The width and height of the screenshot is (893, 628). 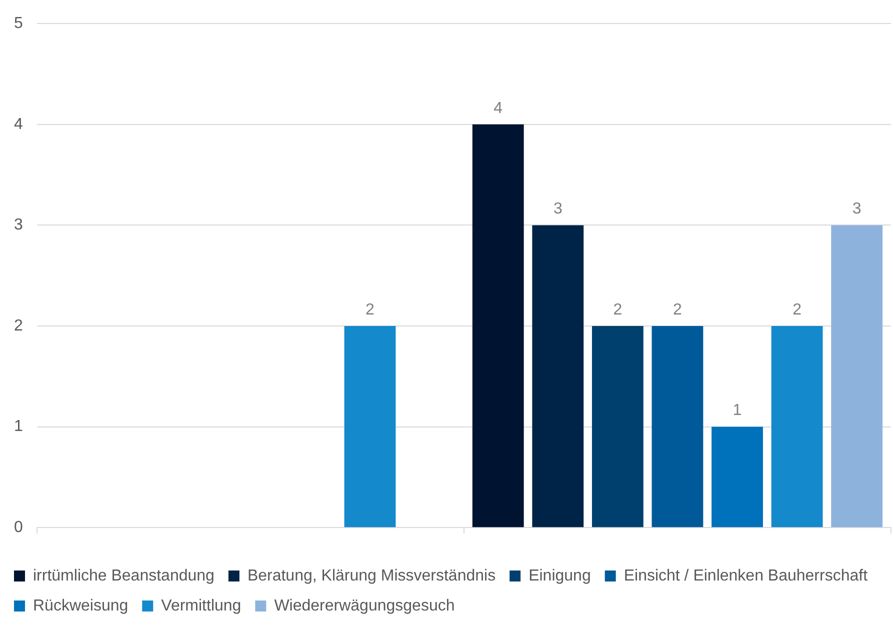 What do you see at coordinates (18, 124) in the screenshot?
I see `y-tick-label: 4` at bounding box center [18, 124].